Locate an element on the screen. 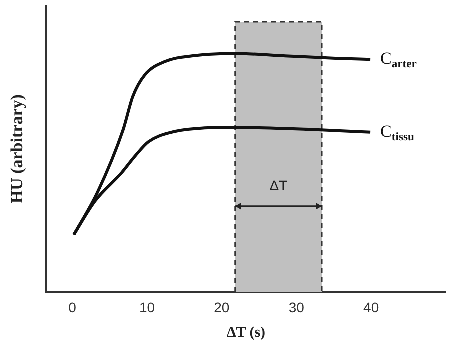  y-axis-title: HU (arbitrary) is located at coordinates (17, 149).